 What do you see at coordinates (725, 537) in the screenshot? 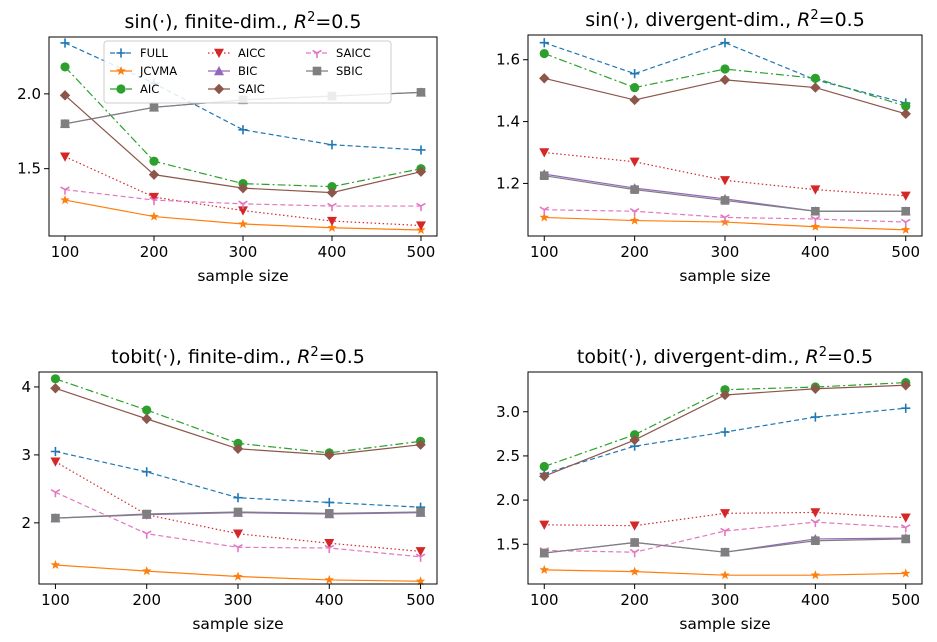
I see `series-line-saicc` at bounding box center [725, 537].